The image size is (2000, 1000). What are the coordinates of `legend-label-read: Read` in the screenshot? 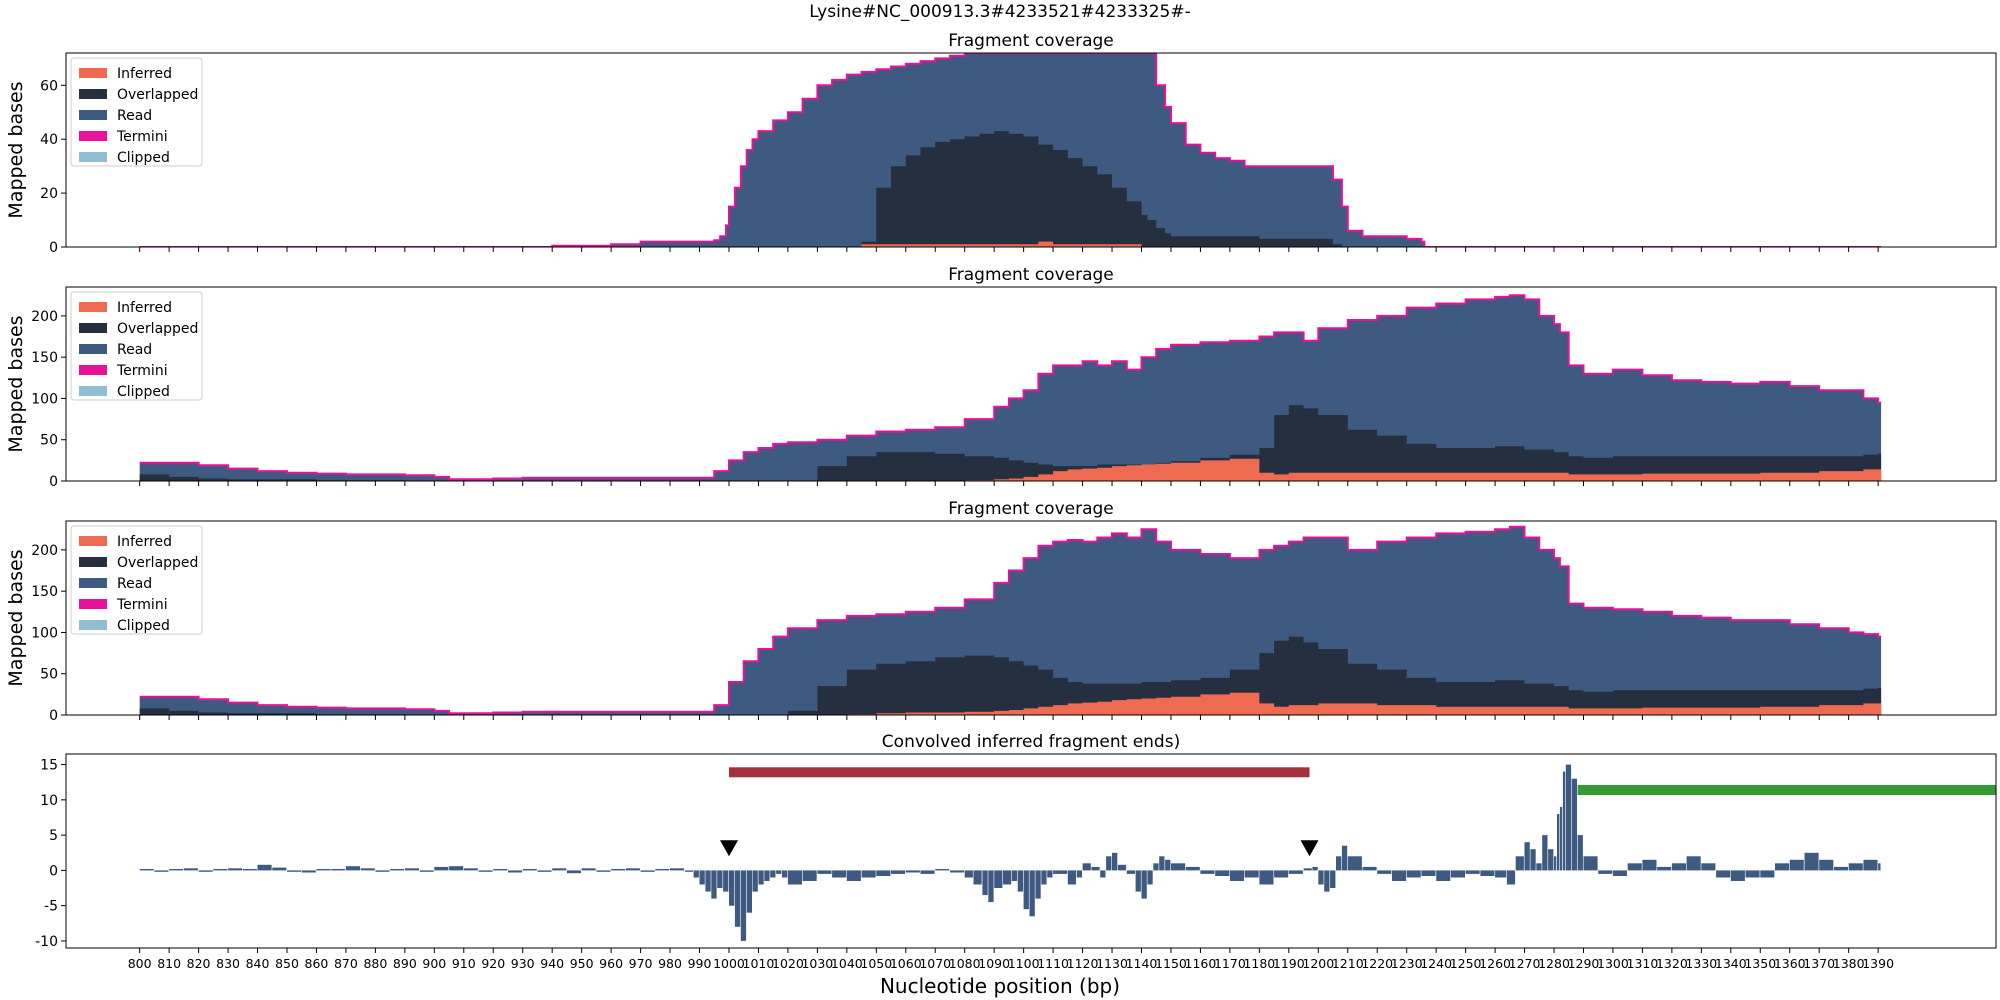 It's located at (134, 584).